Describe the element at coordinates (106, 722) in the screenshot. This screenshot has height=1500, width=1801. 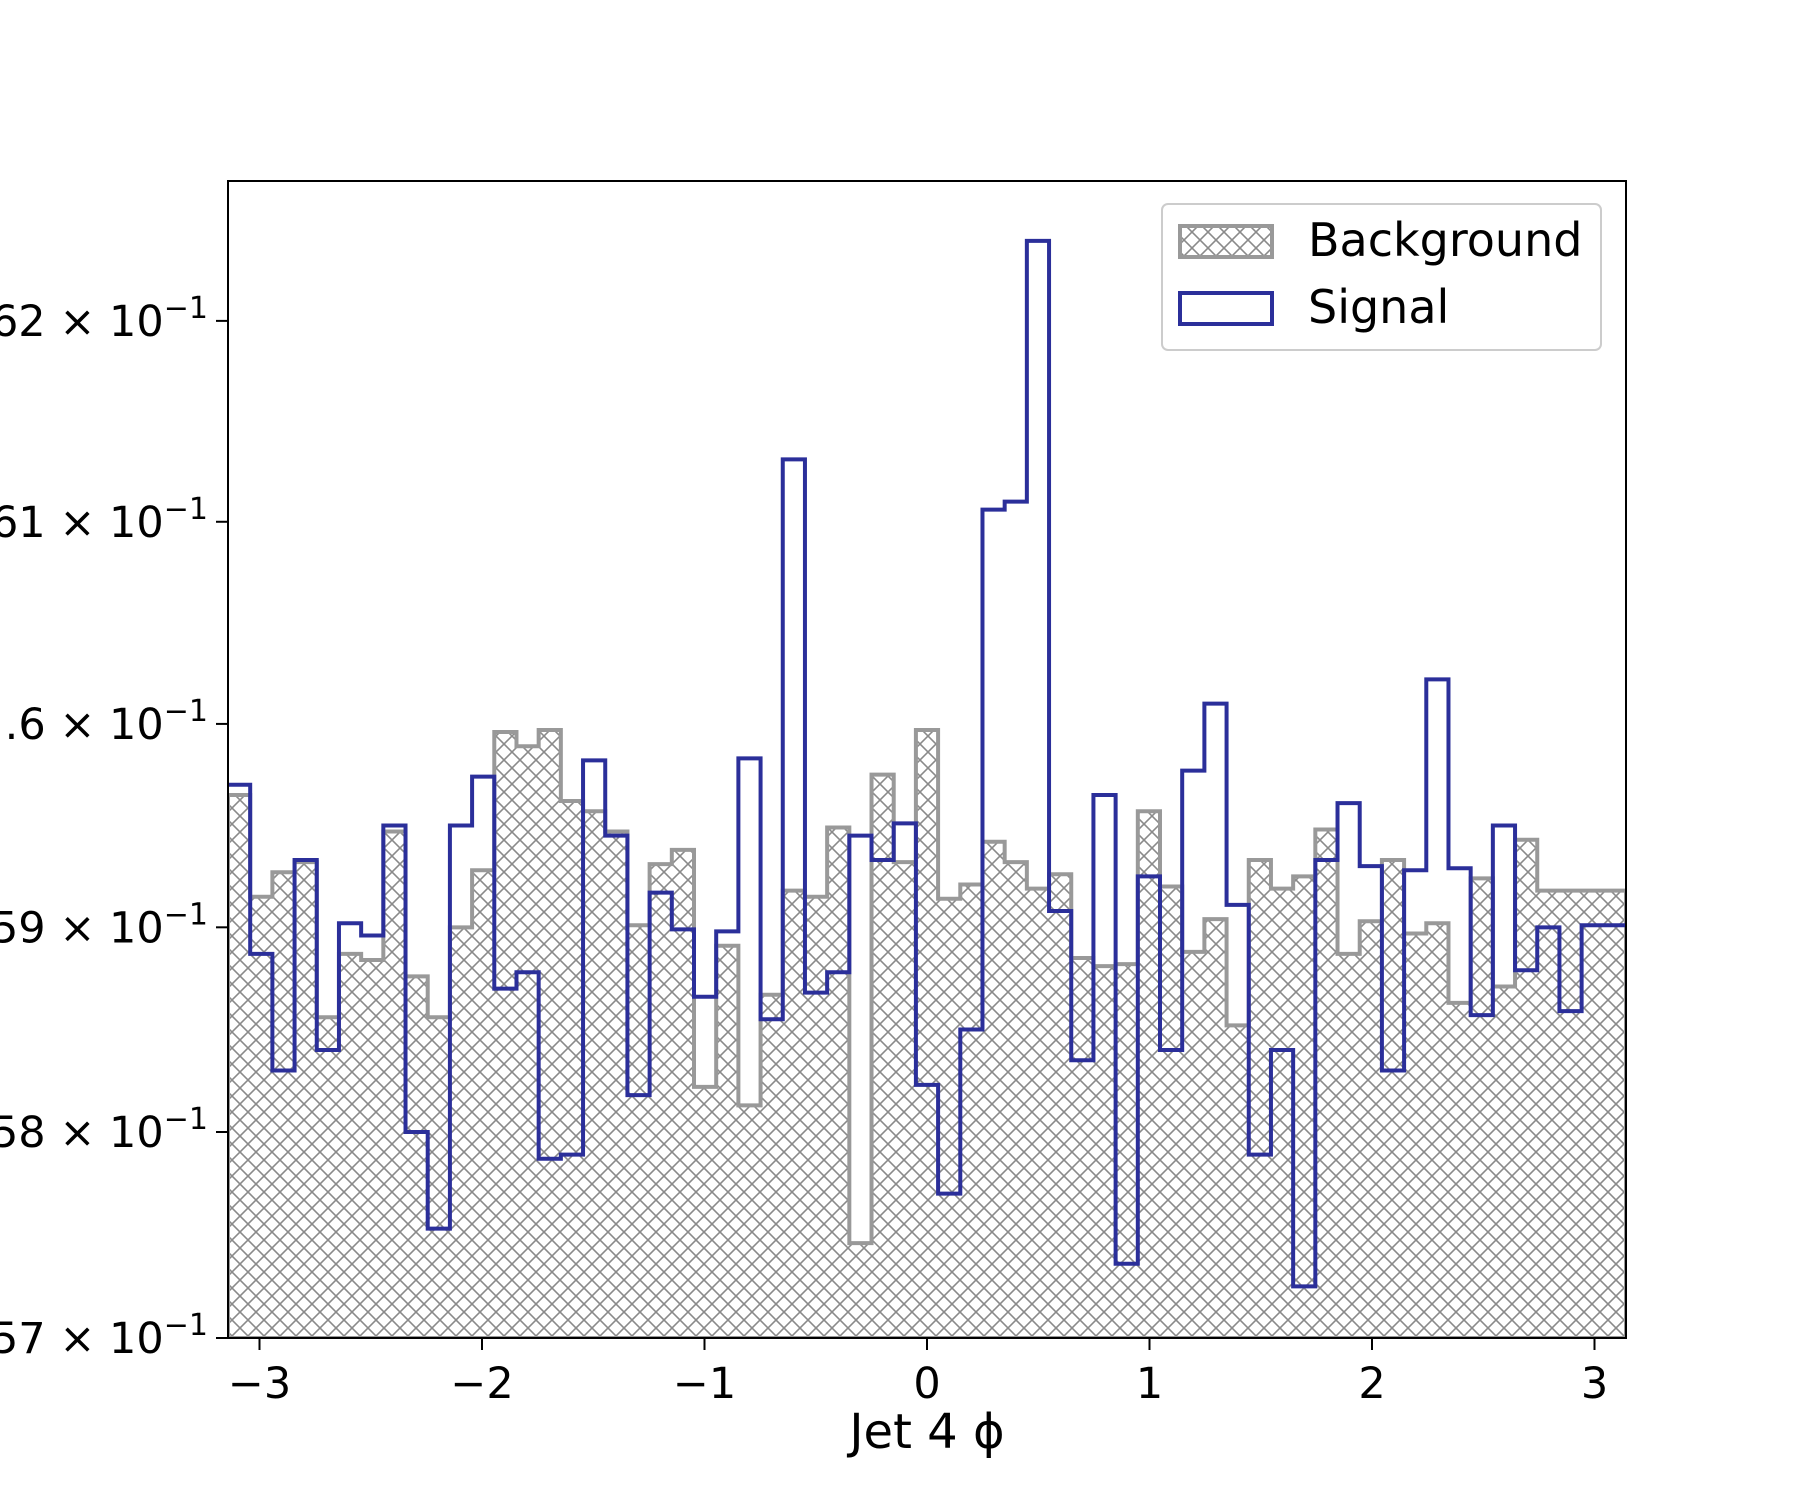
I see `y-tick-label: .6 × 10−1` at that location.